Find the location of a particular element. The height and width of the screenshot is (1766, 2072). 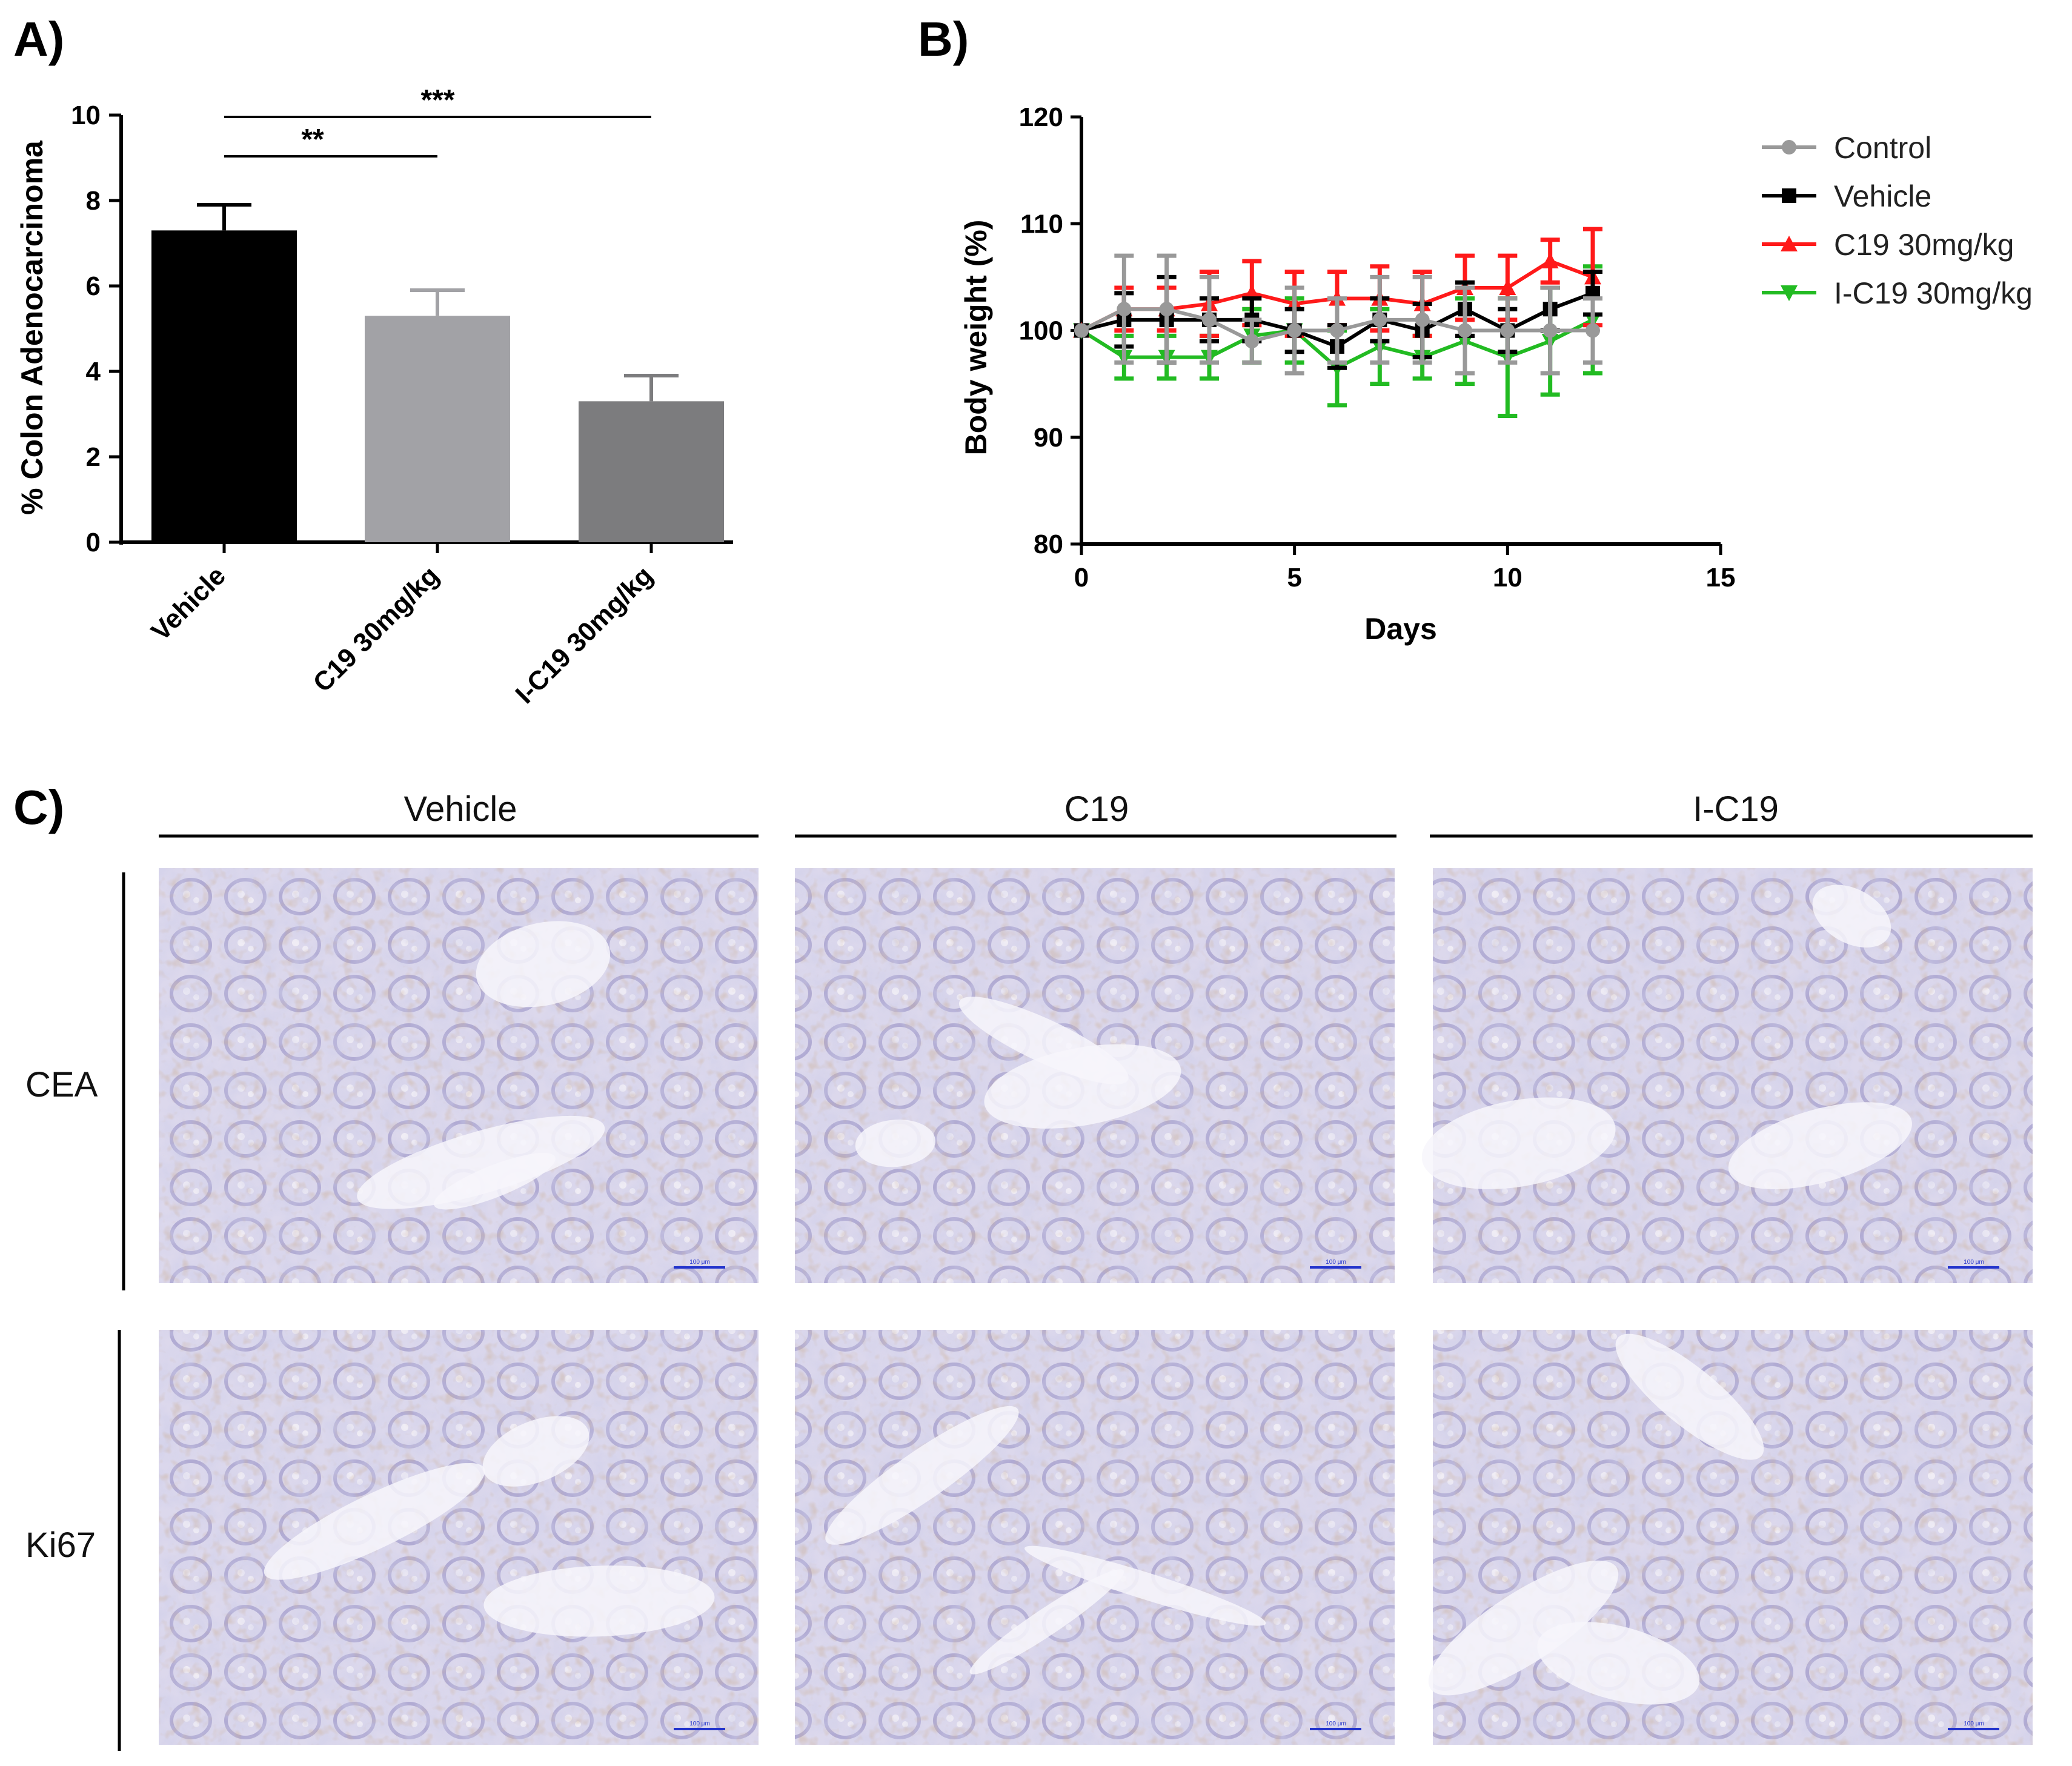

histology-column-header-vehicle: Vehicle is located at coordinates (460, 809).